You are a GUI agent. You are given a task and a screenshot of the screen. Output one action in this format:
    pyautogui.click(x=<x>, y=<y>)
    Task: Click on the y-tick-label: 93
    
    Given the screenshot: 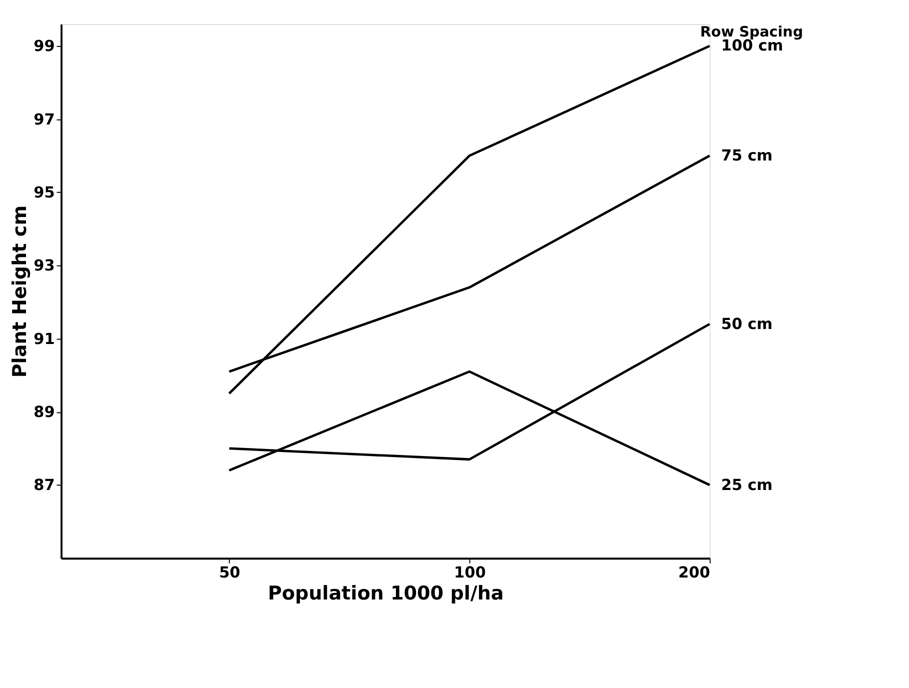 What is the action you would take?
    pyautogui.click(x=44, y=265)
    